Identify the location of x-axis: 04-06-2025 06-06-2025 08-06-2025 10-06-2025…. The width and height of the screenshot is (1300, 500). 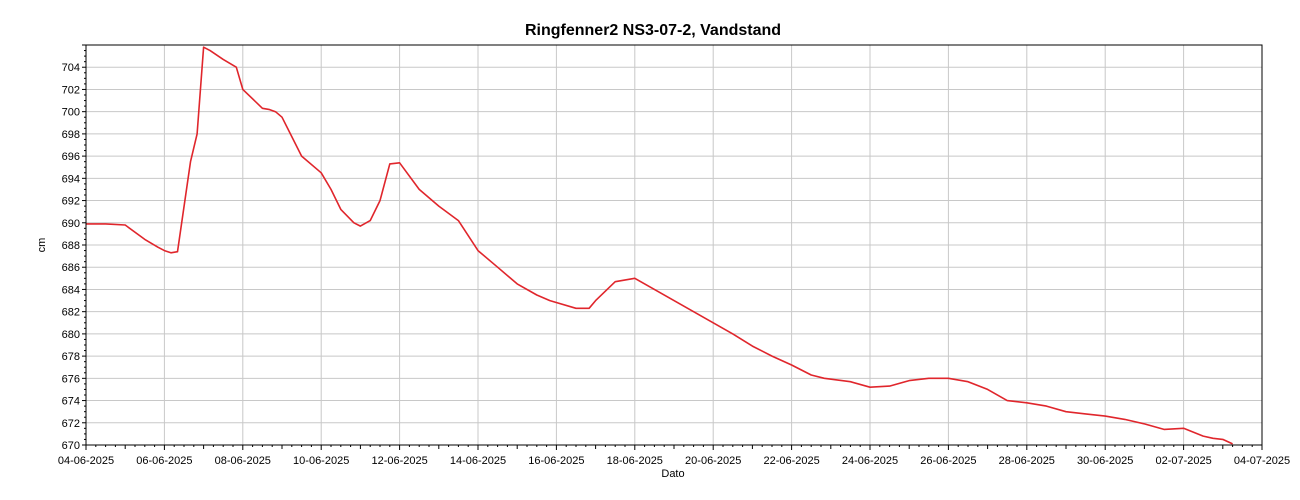
(674, 456).